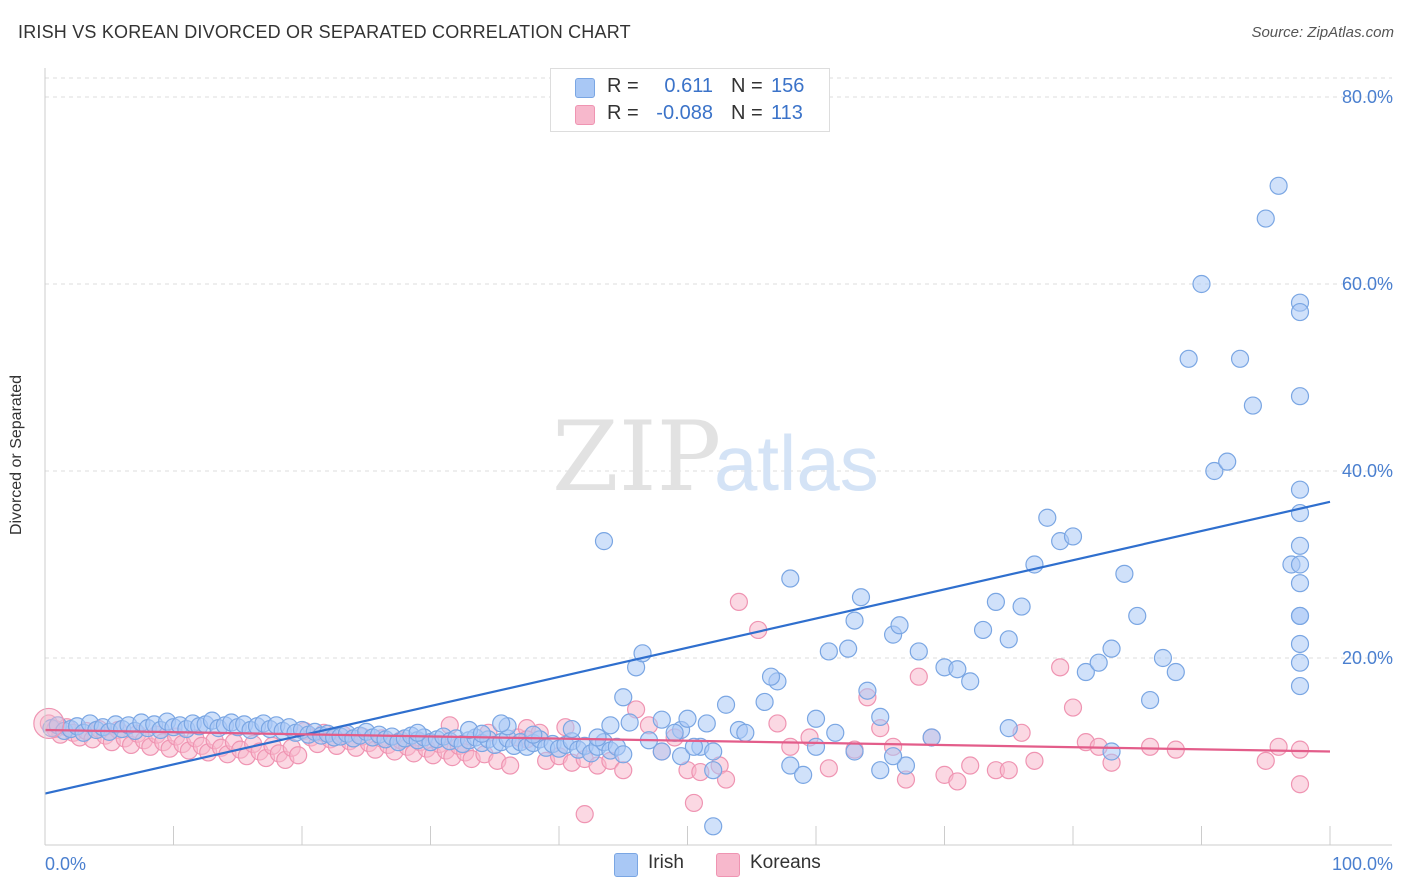 This screenshot has height=892, width=1406. What do you see at coordinates (626, 865) in the screenshot?
I see `series-swatch-irish` at bounding box center [626, 865].